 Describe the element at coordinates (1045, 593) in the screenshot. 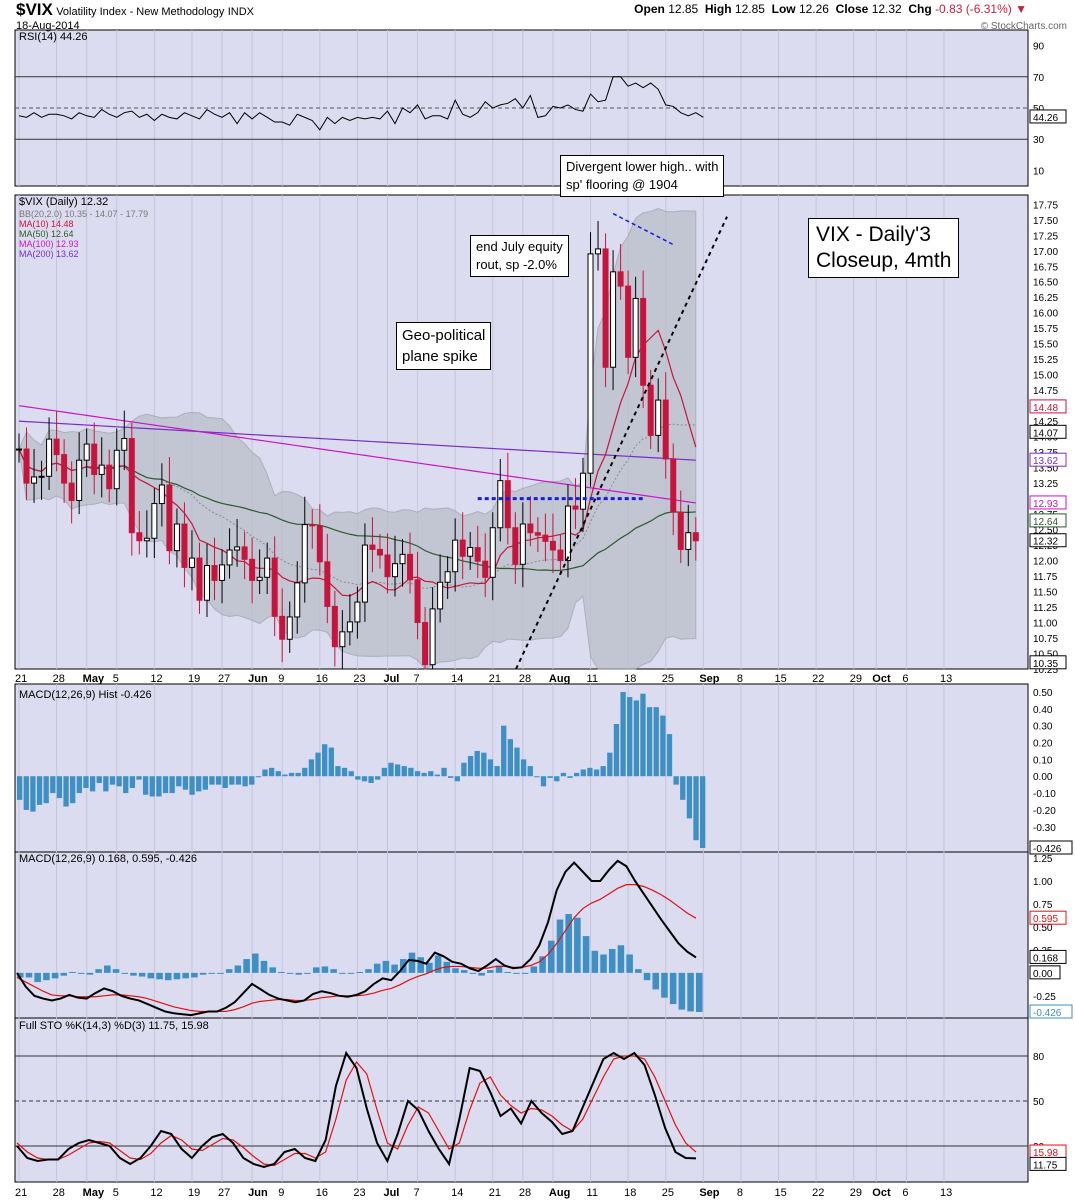

I see `price-tick-label: 11.50` at that location.